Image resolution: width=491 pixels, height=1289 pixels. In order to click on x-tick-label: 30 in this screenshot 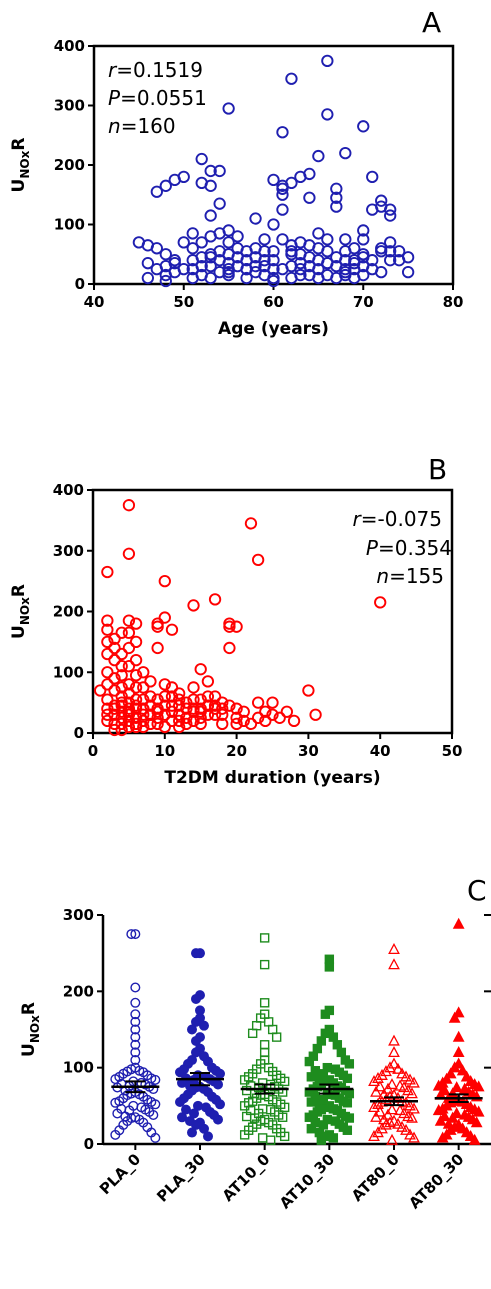, I will do `click(308, 751)`.